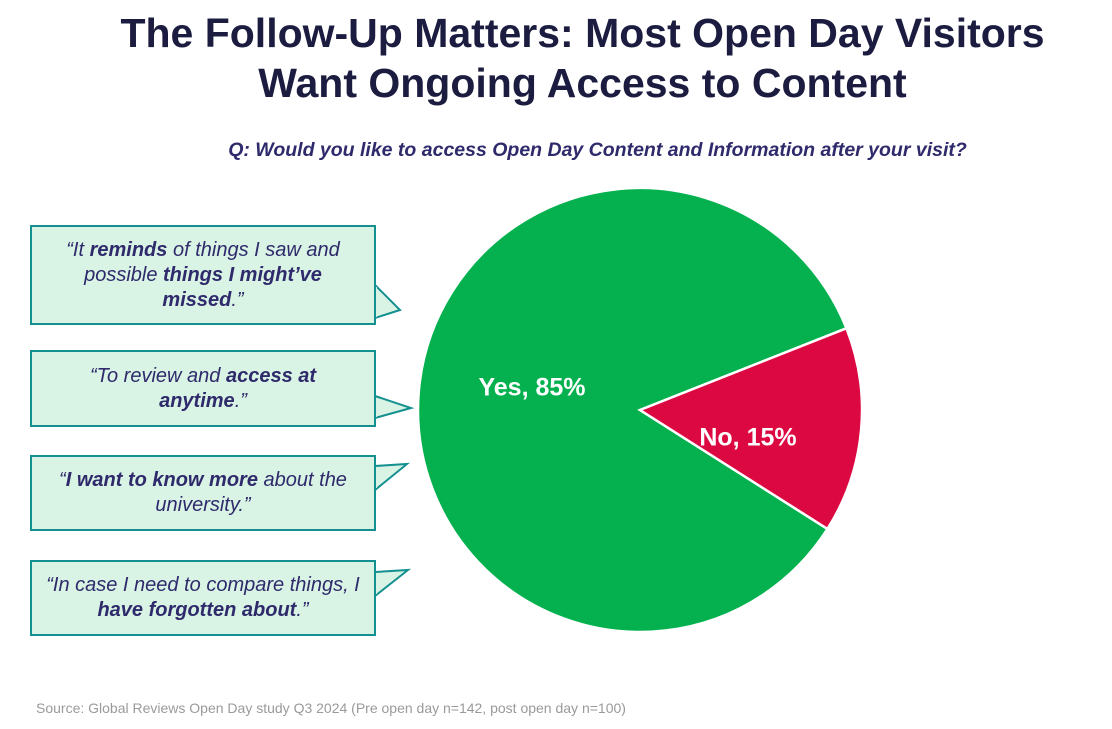 The image size is (1112, 729). I want to click on quote-2-segment-2: access at anytime, so click(238, 388).